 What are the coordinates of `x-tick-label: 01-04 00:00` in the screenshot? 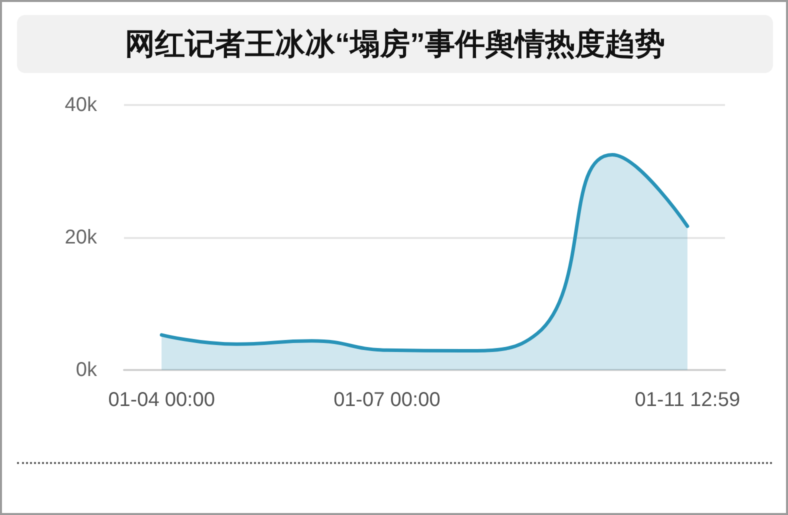 It's located at (161, 400).